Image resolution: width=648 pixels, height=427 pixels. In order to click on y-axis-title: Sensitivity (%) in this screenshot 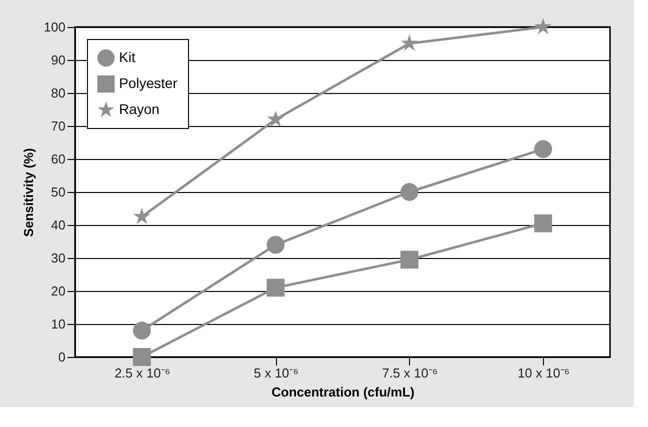, I will do `click(28, 192)`.